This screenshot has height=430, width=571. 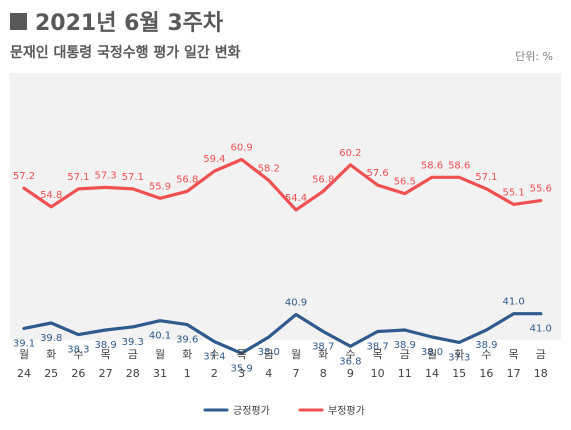 I want to click on x-tick-day: 11, so click(x=405, y=373).